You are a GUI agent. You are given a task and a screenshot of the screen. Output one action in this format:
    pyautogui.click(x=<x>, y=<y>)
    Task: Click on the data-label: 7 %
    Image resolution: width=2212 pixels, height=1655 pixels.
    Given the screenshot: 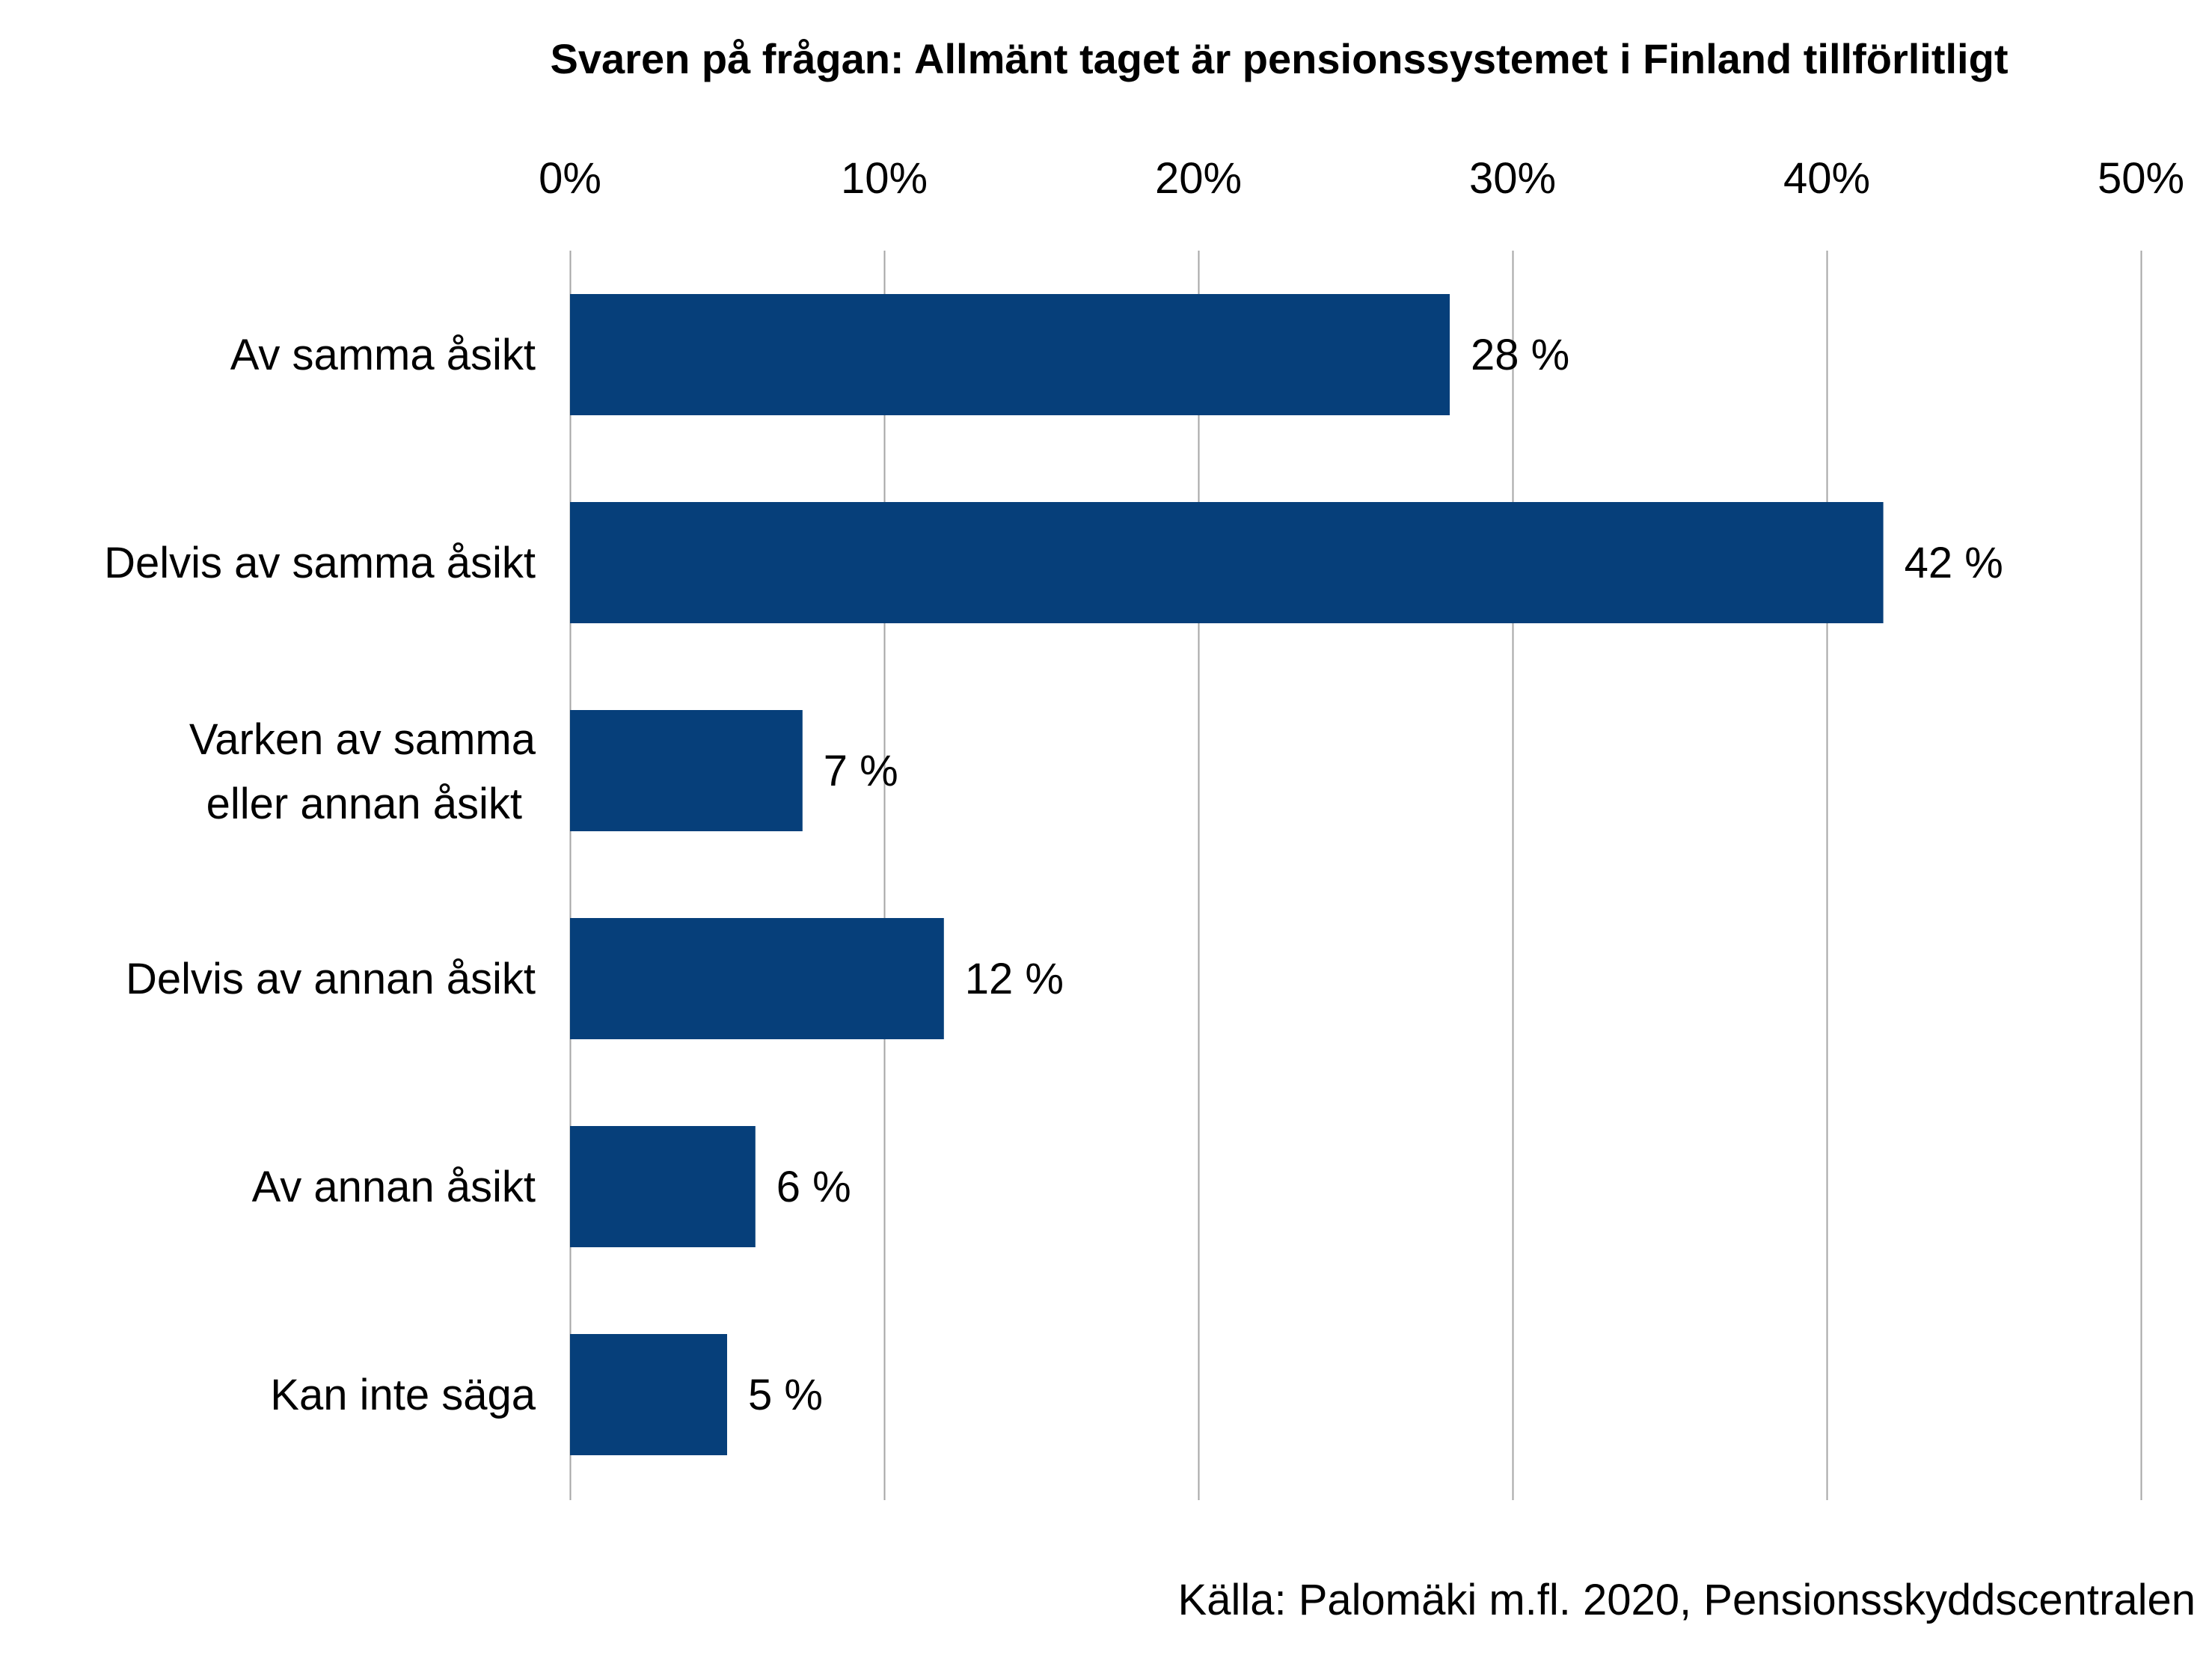 What is the action you would take?
    pyautogui.click(x=861, y=771)
    